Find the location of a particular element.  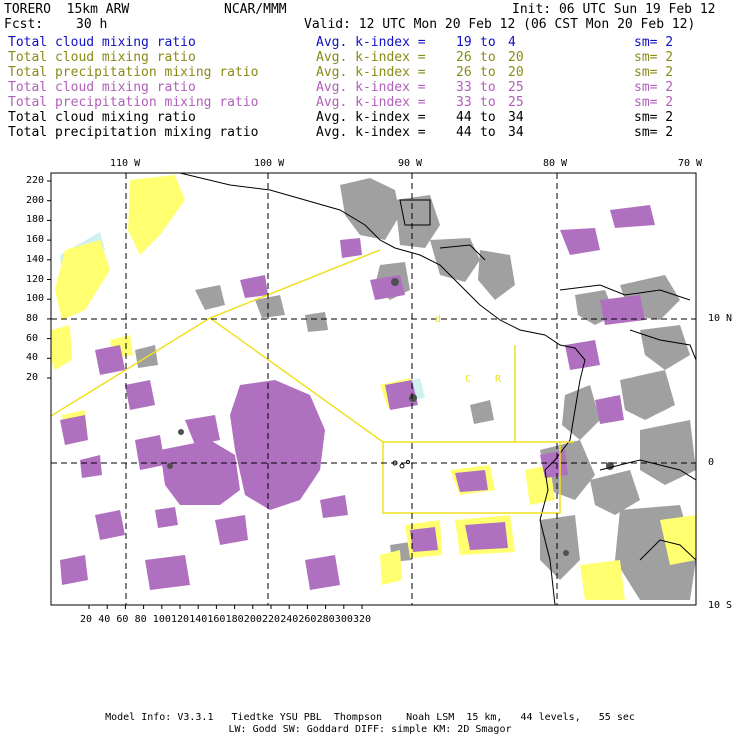

lon-label-100w: 100 W is located at coordinates (269, 163).